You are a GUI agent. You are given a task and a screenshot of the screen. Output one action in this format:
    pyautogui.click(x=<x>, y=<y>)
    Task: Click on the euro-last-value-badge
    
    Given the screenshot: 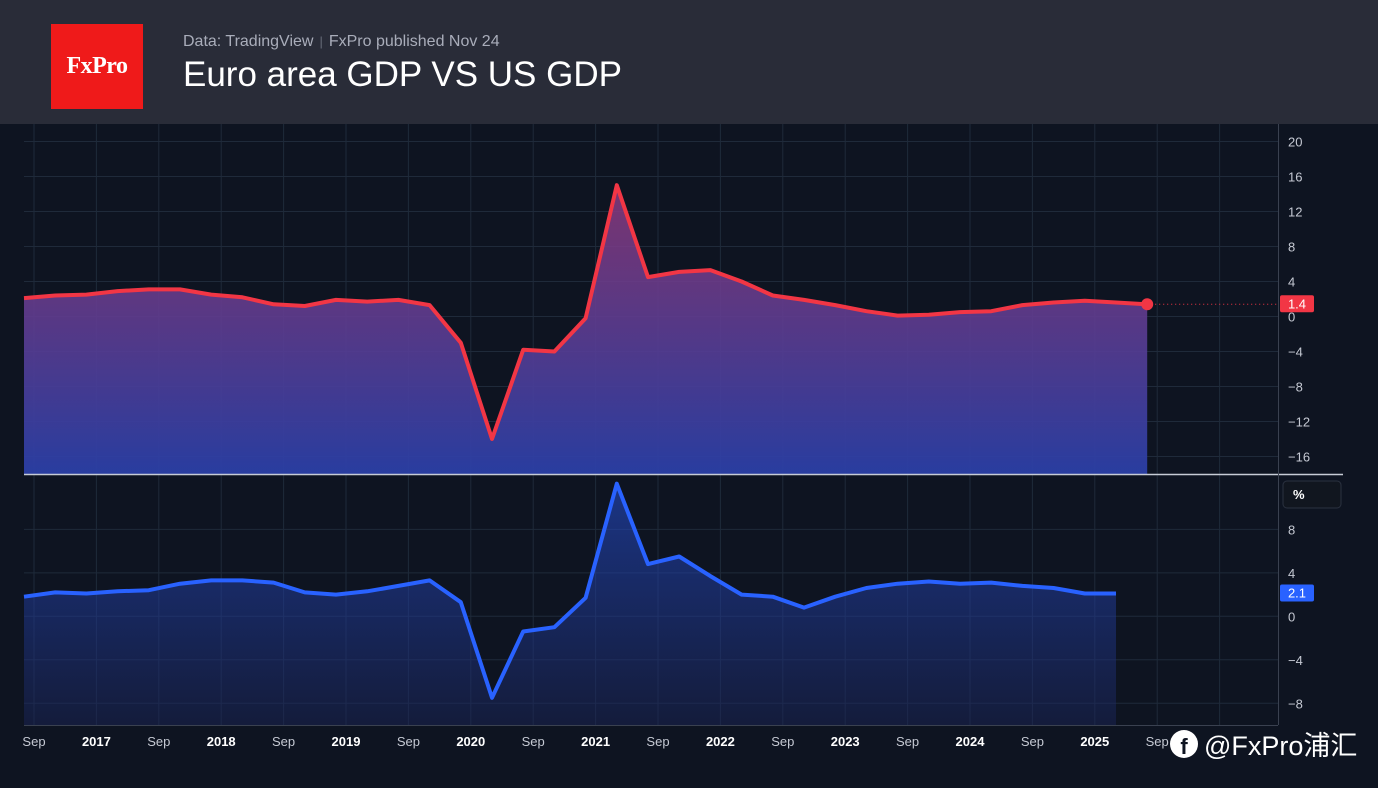 What is the action you would take?
    pyautogui.click(x=1297, y=304)
    